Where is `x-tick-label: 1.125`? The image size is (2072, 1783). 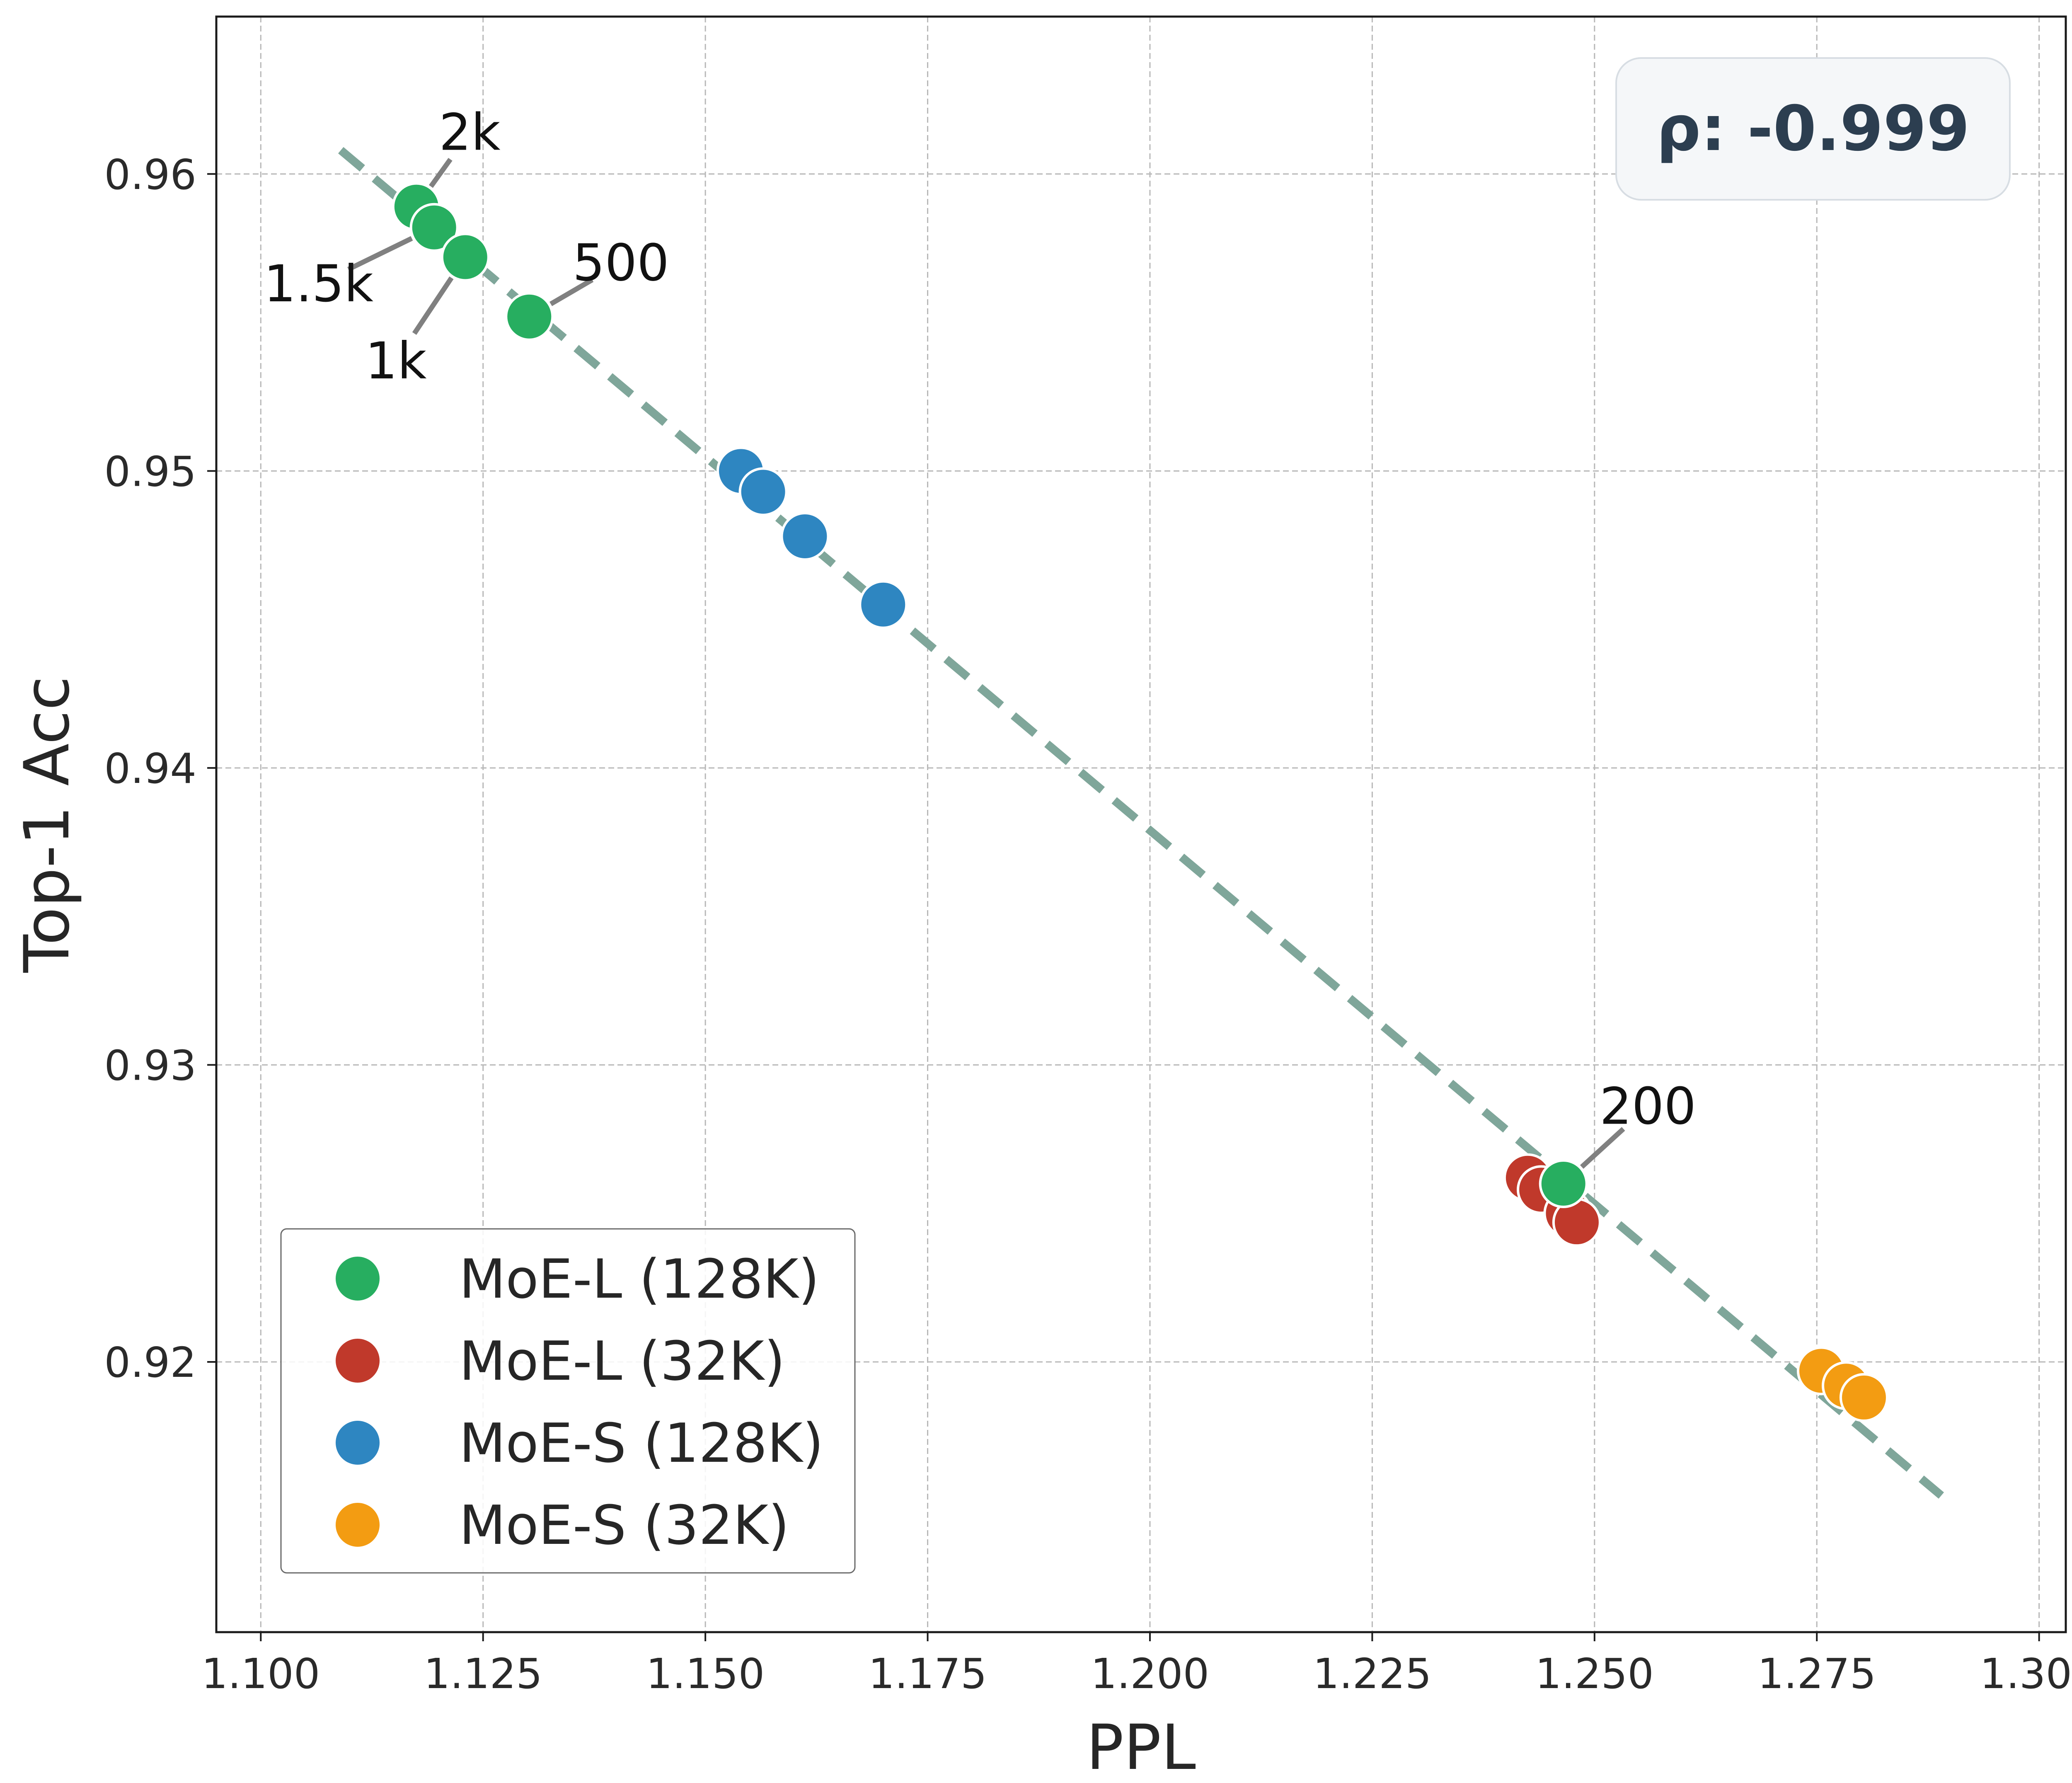
x-tick-label: 1.125 is located at coordinates (483, 1674).